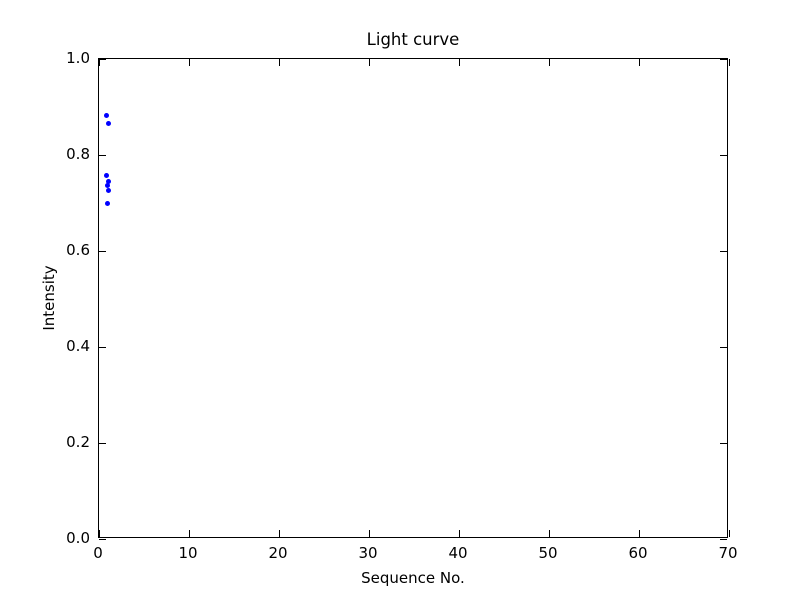 Image resolution: width=800 pixels, height=600 pixels. Describe the element at coordinates (78, 346) in the screenshot. I see `y-axis-tick-label: 0.4` at that location.